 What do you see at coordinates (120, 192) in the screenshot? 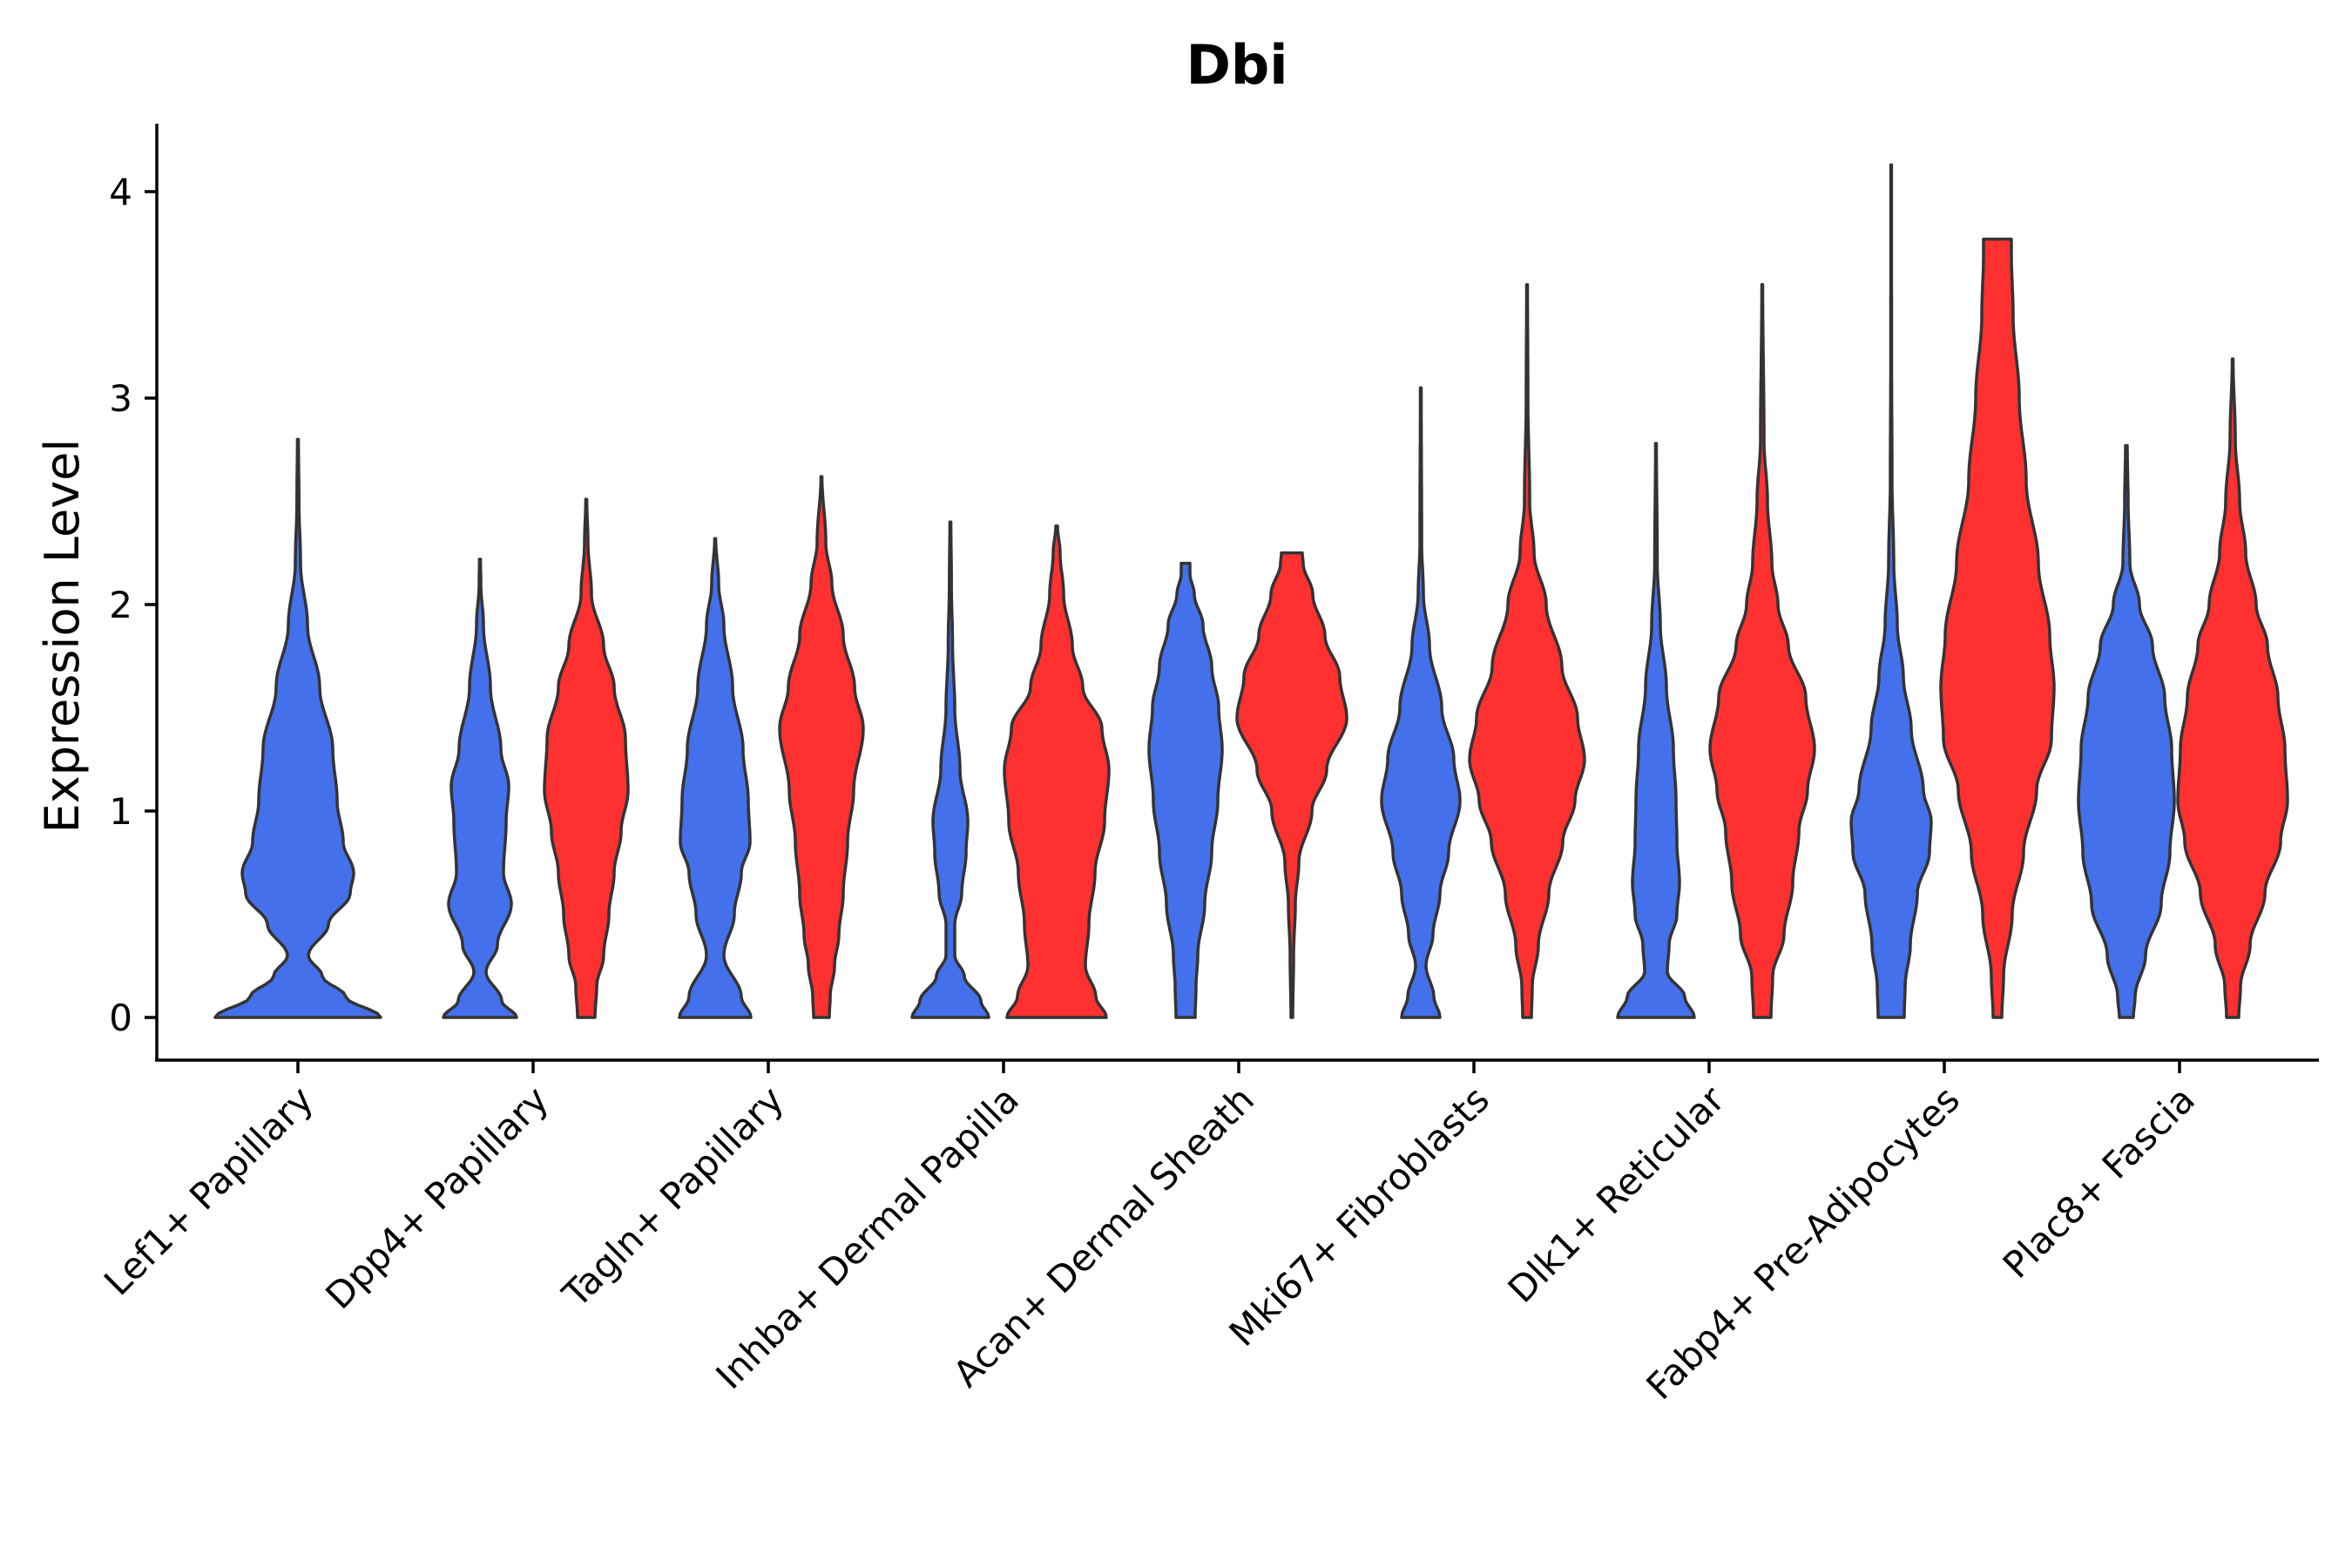
I see `y-tick-label: 4` at bounding box center [120, 192].